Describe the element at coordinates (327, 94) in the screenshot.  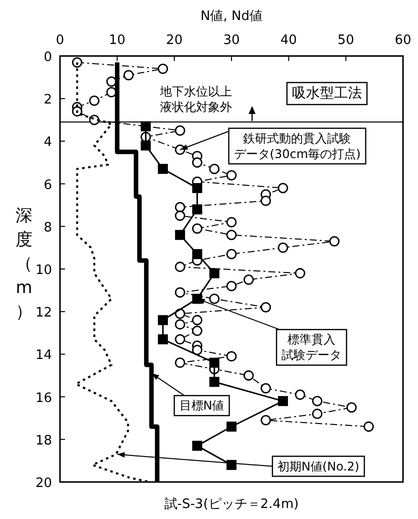
I see `annotation: 吸水型工法` at that location.